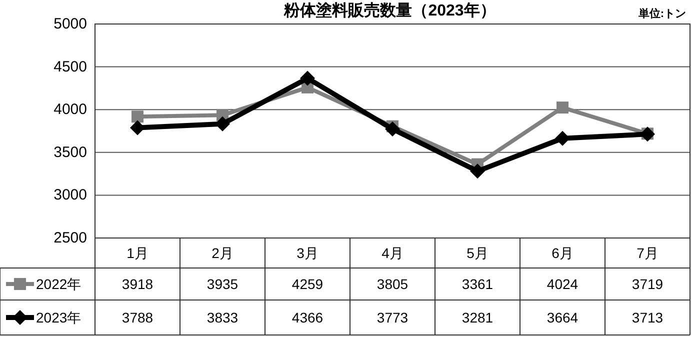 The height and width of the screenshot is (337, 691). I want to click on y-tick-label: 3500, so click(70, 152).